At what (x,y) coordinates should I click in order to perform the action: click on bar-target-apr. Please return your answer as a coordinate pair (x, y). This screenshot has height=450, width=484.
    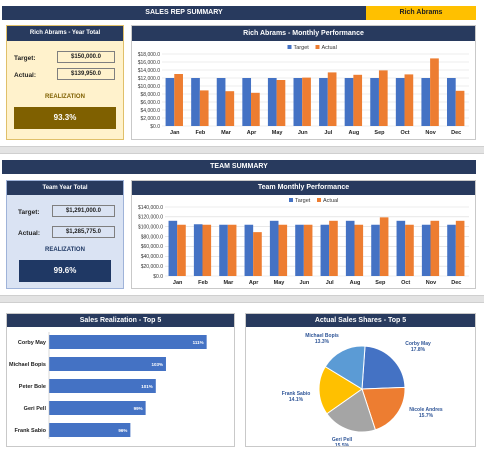
    Looking at the image, I should click on (249, 250).